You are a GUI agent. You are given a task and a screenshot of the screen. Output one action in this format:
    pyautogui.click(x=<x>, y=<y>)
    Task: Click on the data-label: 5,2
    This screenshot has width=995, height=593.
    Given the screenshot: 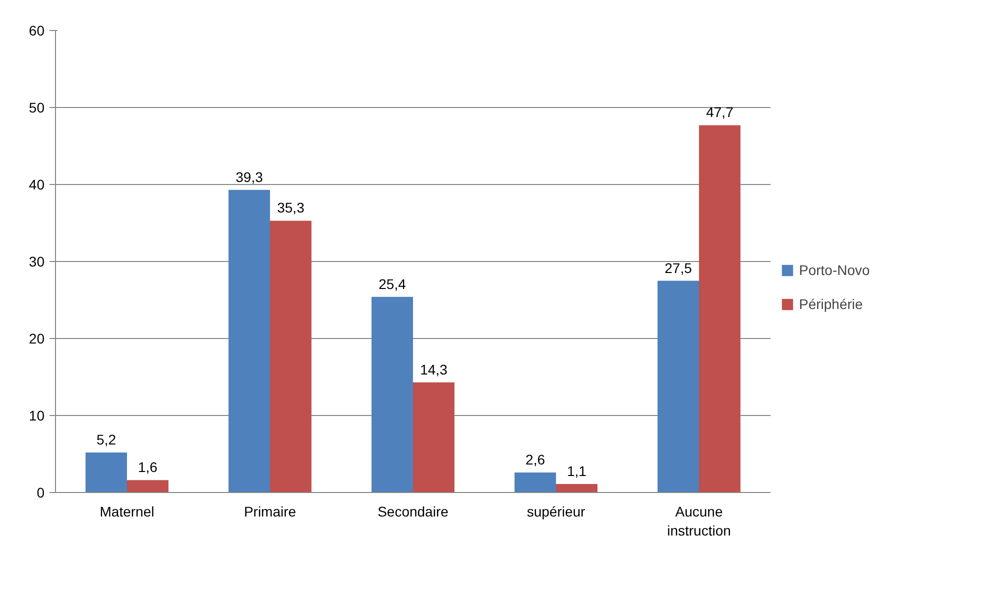 What is the action you would take?
    pyautogui.click(x=106, y=439)
    